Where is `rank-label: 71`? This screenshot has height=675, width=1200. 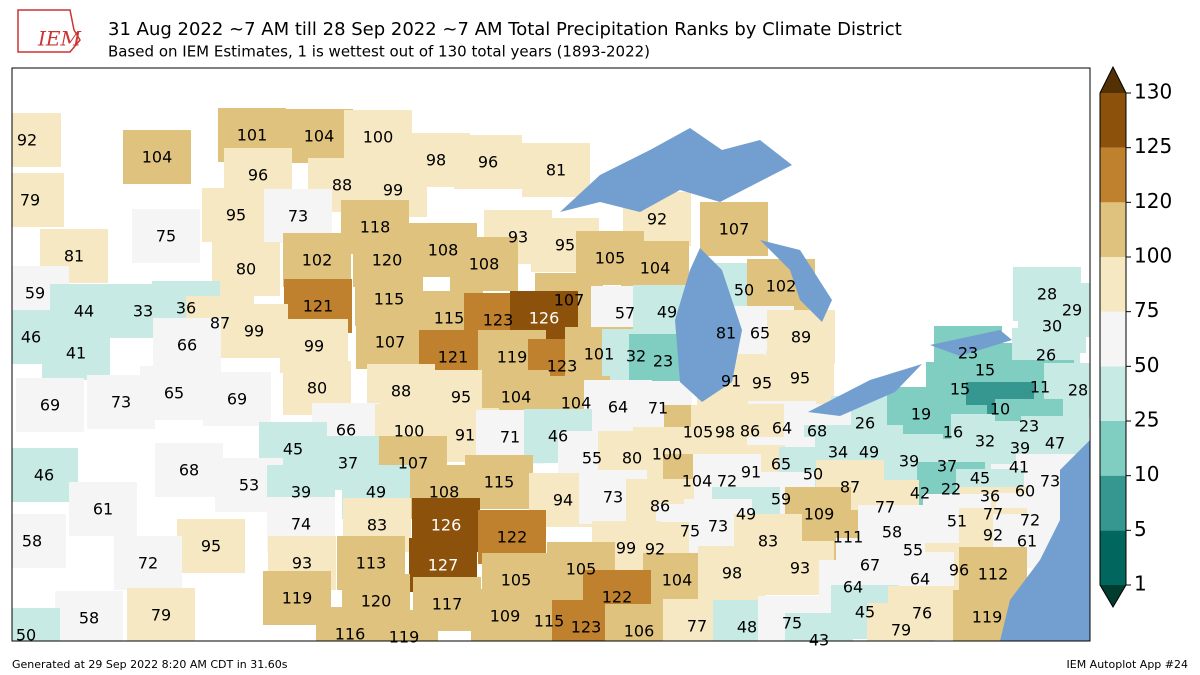 rank-label: 71 is located at coordinates (510, 437).